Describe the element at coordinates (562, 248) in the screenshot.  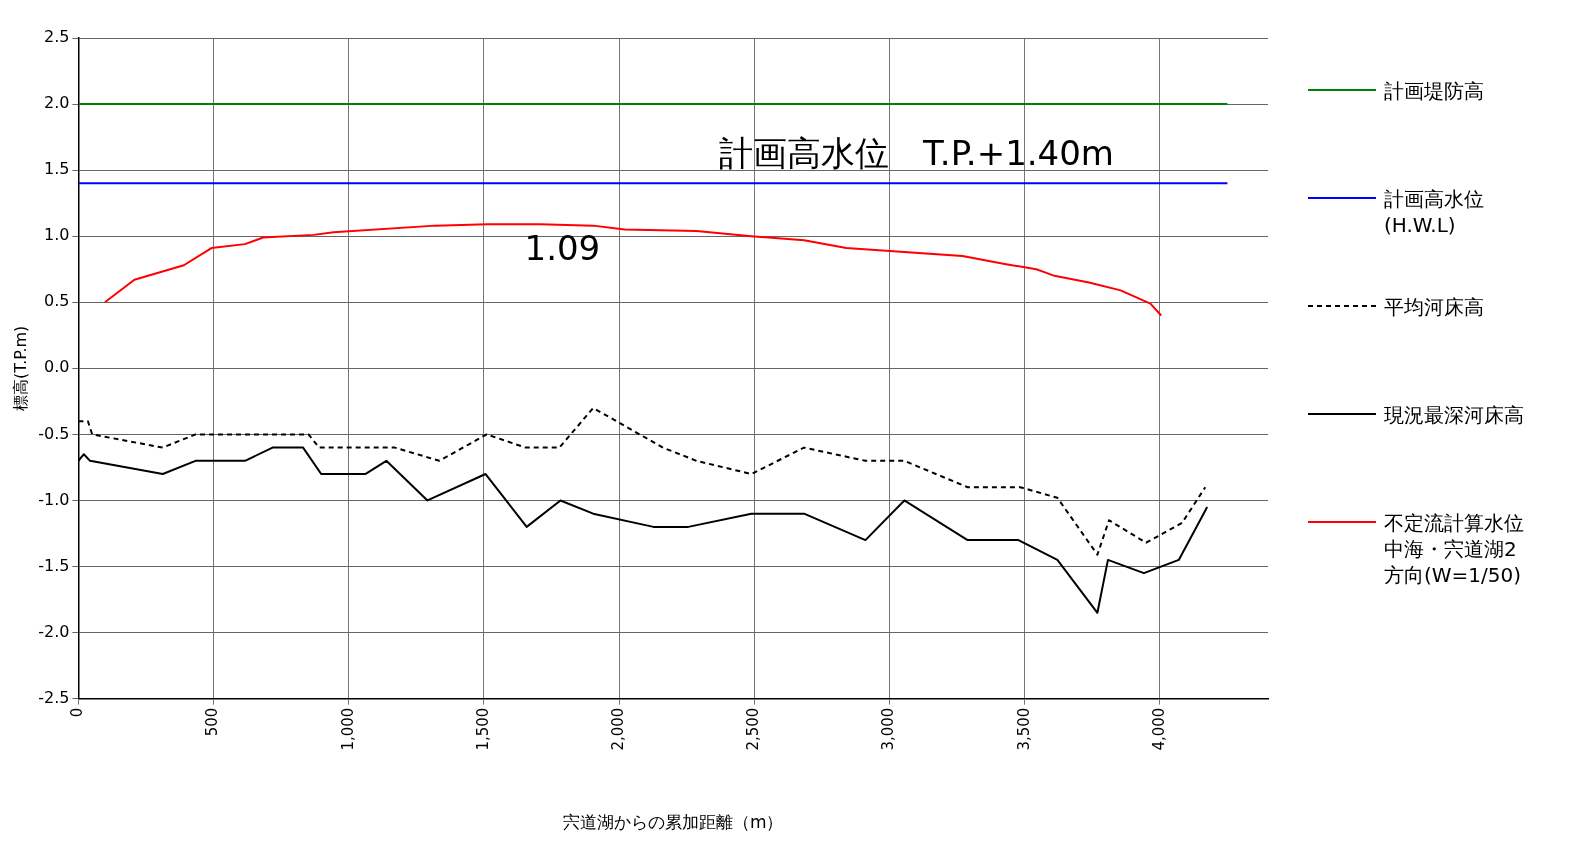
I see `annotation: 1.09` at that location.